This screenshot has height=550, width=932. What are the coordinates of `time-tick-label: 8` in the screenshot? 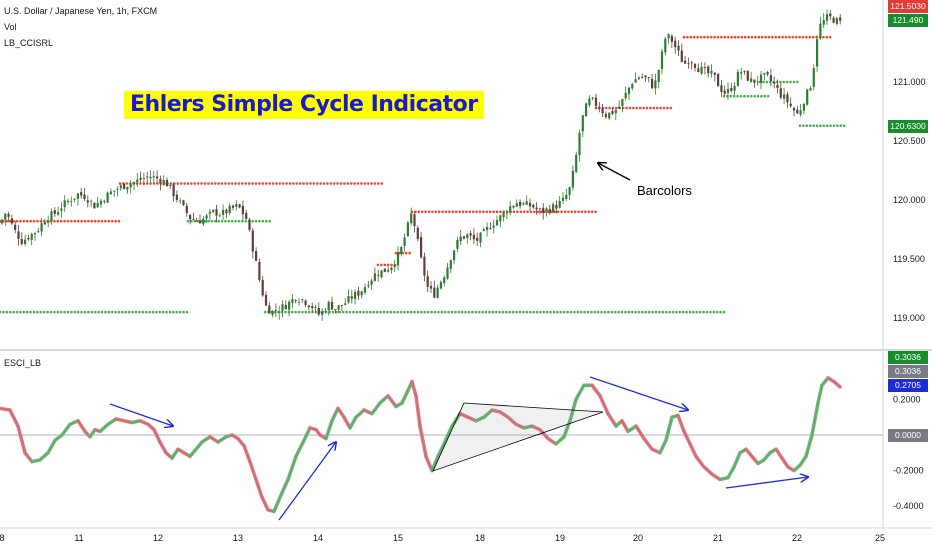 It's located at (2, 538).